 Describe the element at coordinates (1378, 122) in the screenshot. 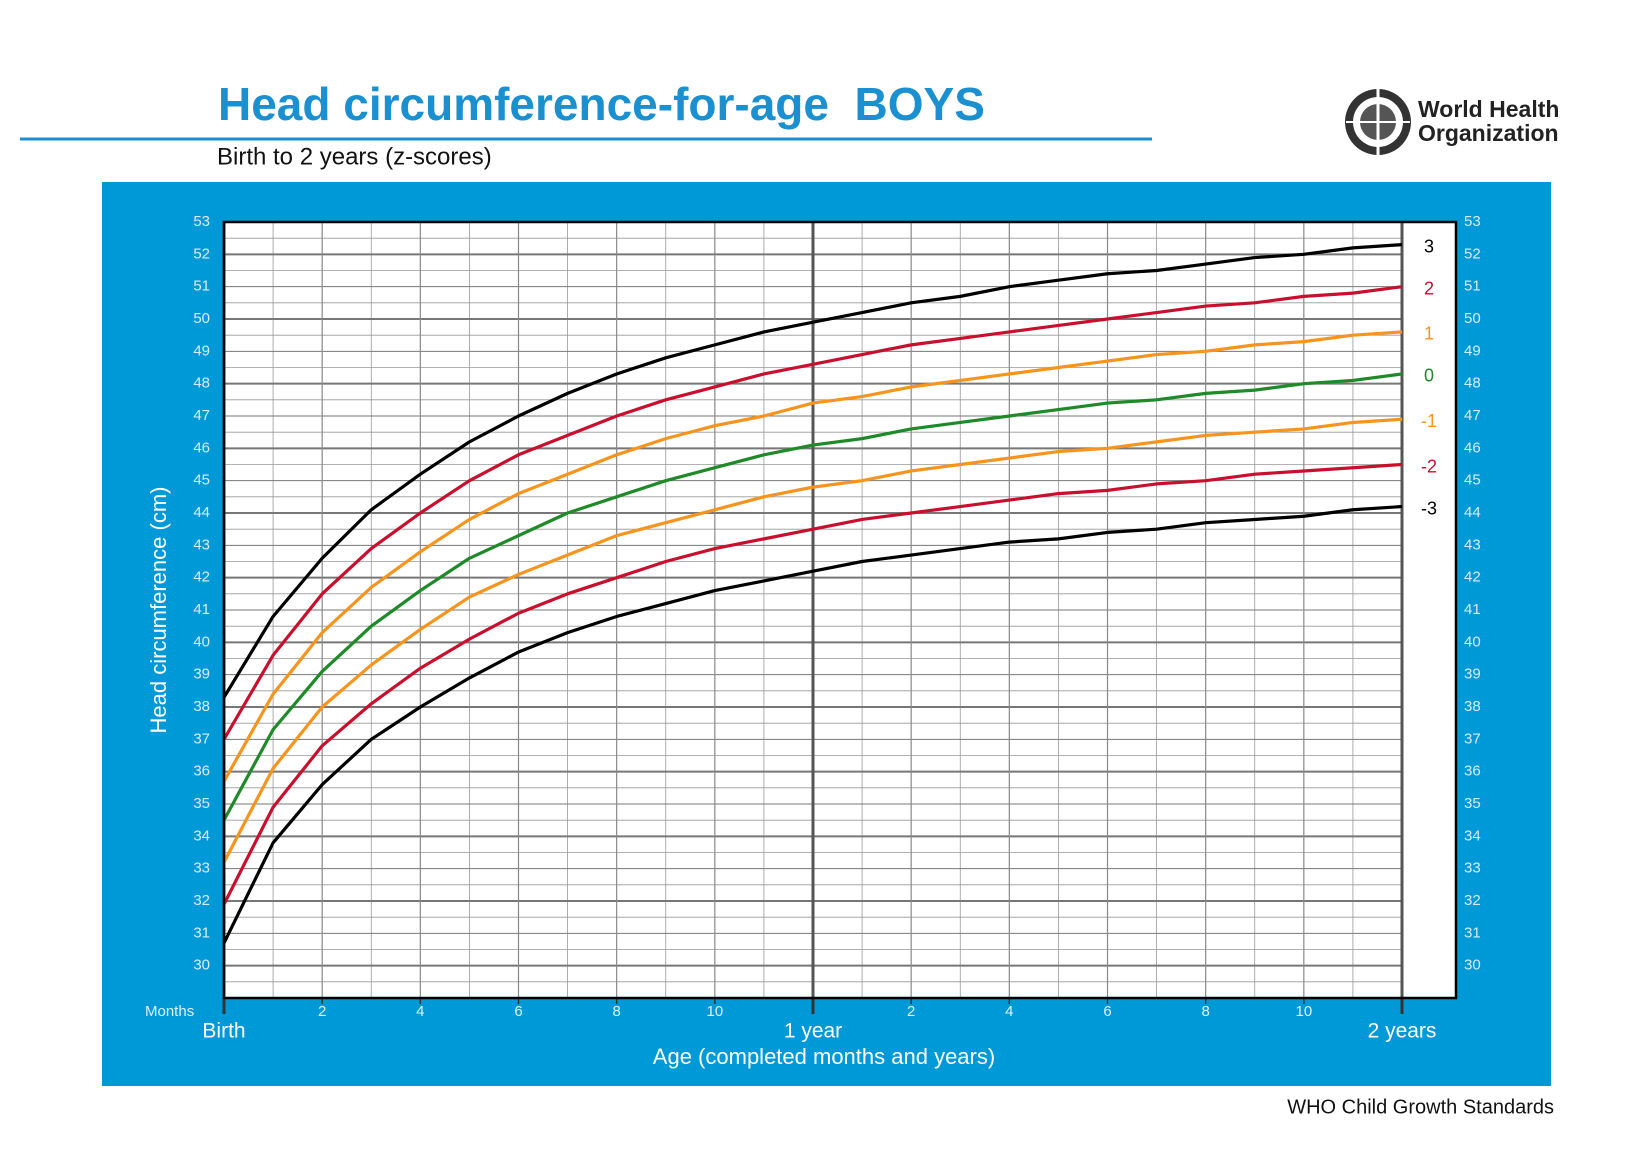

I see `who-logo` at that location.